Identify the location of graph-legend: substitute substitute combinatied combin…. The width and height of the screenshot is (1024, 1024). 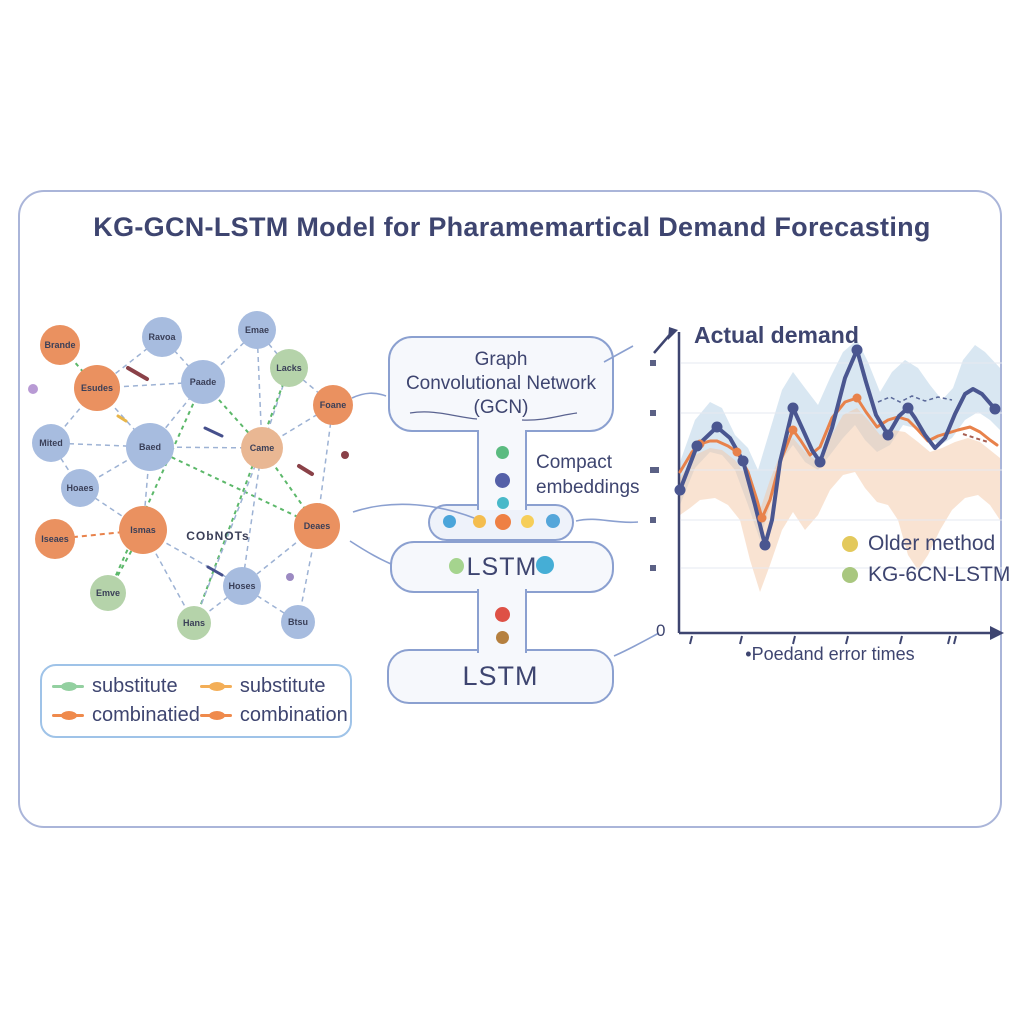
(196, 701).